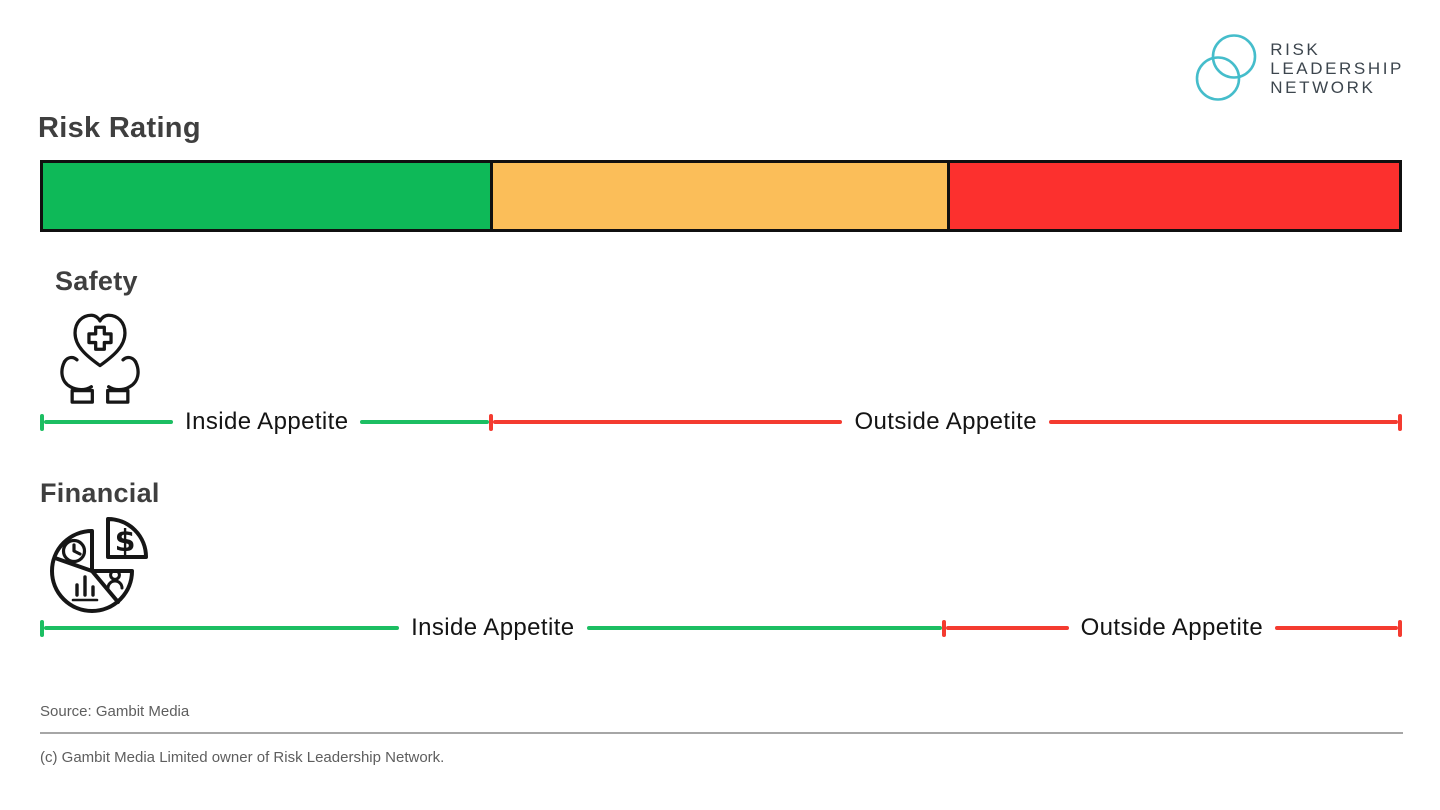 The height and width of the screenshot is (810, 1440). Describe the element at coordinates (1323, 87) in the screenshot. I see `logo-text-line: NETWORK` at that location.